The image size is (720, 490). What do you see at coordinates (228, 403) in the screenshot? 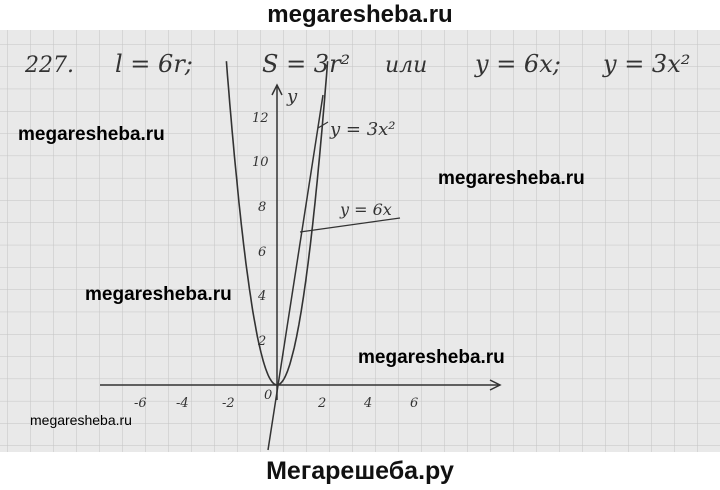
I see `x-tick: -2` at bounding box center [228, 403].